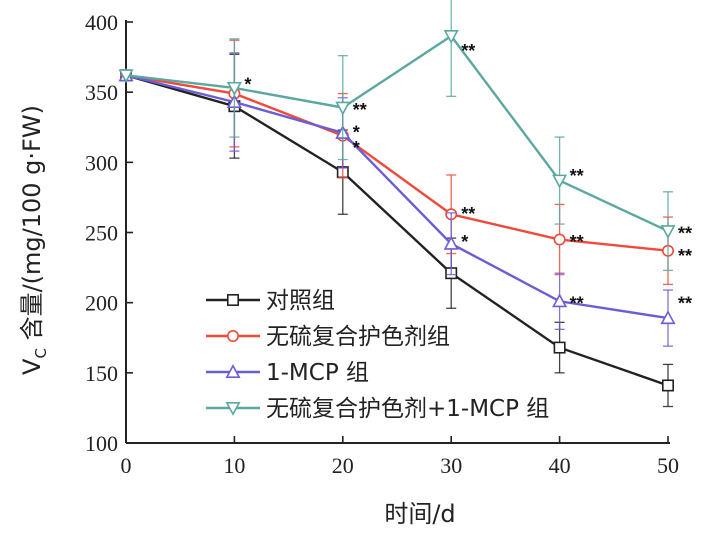  What do you see at coordinates (358, 337) in the screenshot?
I see `legend-label: 无硫复合护色剂组` at bounding box center [358, 337].